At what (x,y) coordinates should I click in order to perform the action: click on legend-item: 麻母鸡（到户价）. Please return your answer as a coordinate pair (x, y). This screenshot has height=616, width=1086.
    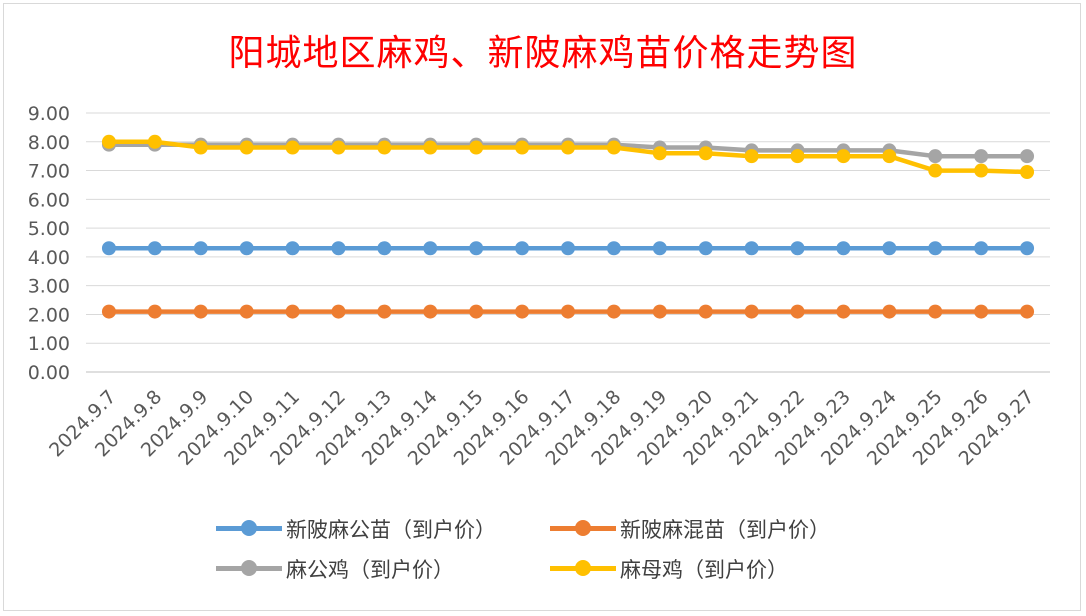
    Looking at the image, I should click on (669, 569).